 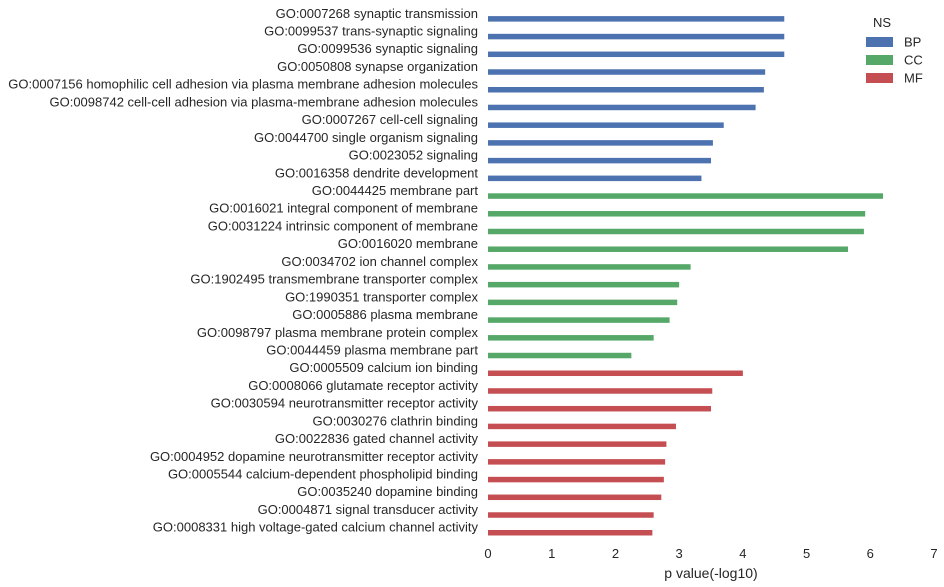 I want to click on x-tick-label: 6, so click(x=870, y=553).